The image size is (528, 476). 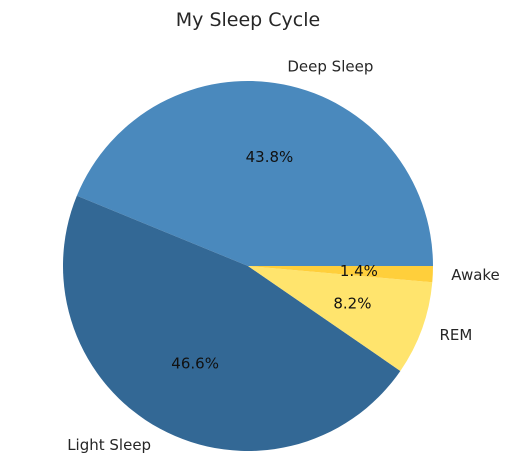 I want to click on slice-label-deep-sleep: Deep Sleep, so click(x=330, y=66).